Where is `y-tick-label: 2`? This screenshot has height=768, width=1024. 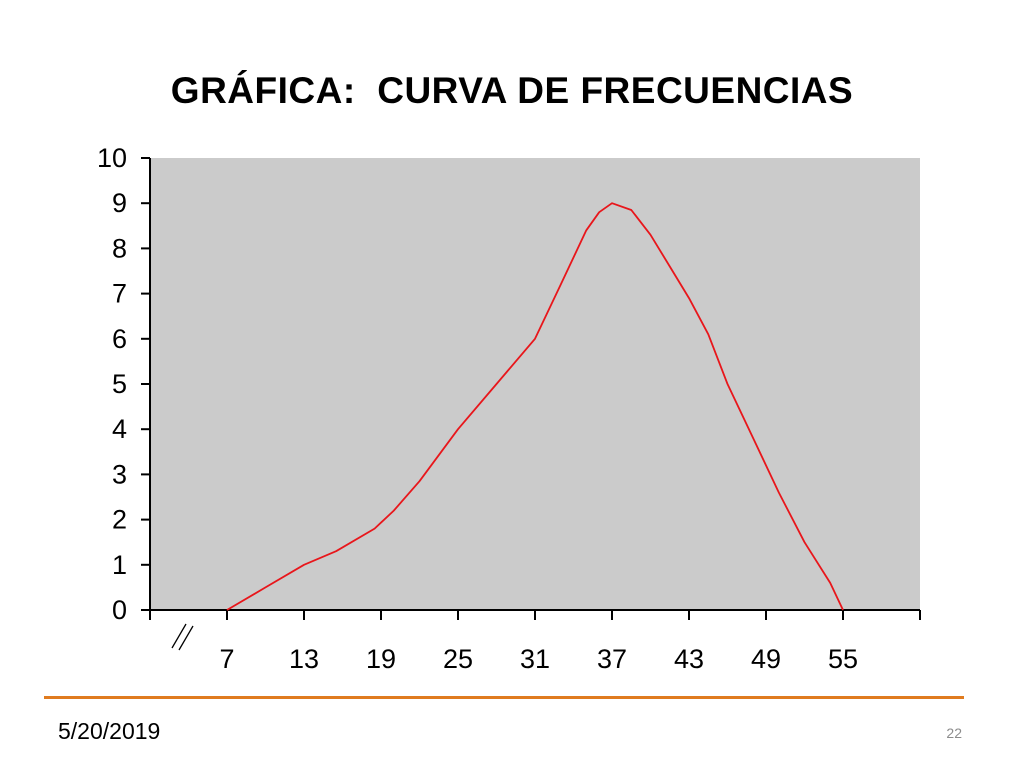
y-tick-label: 2 is located at coordinates (119, 520).